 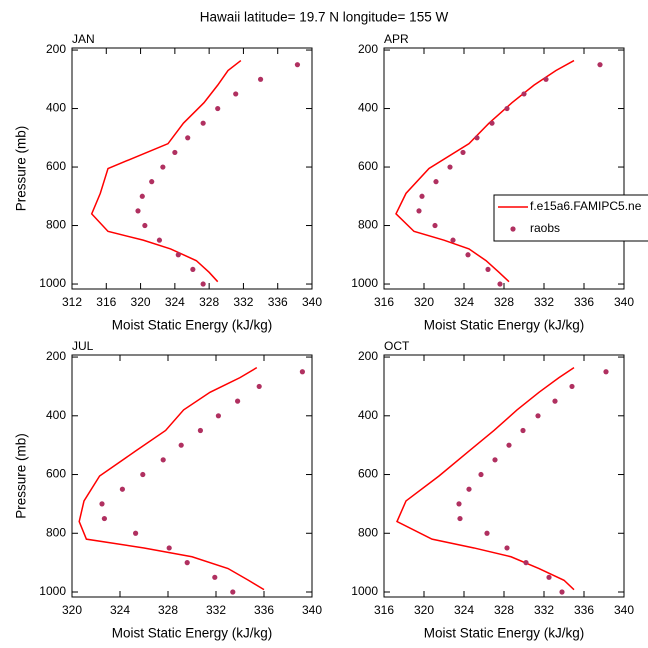 What do you see at coordinates (545, 228) in the screenshot?
I see `legend-label: raobs` at bounding box center [545, 228].